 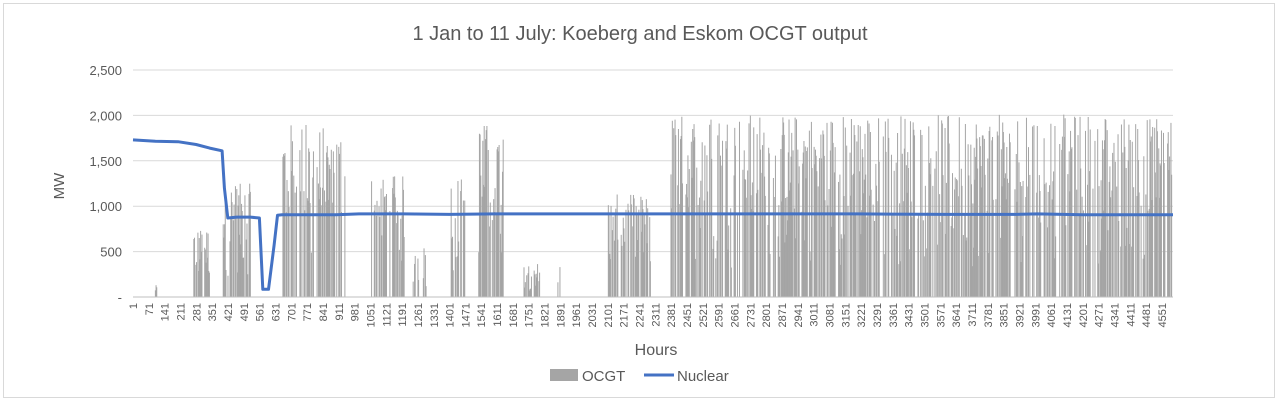 I want to click on x-tick-label: 4411, so click(x=1131, y=315).